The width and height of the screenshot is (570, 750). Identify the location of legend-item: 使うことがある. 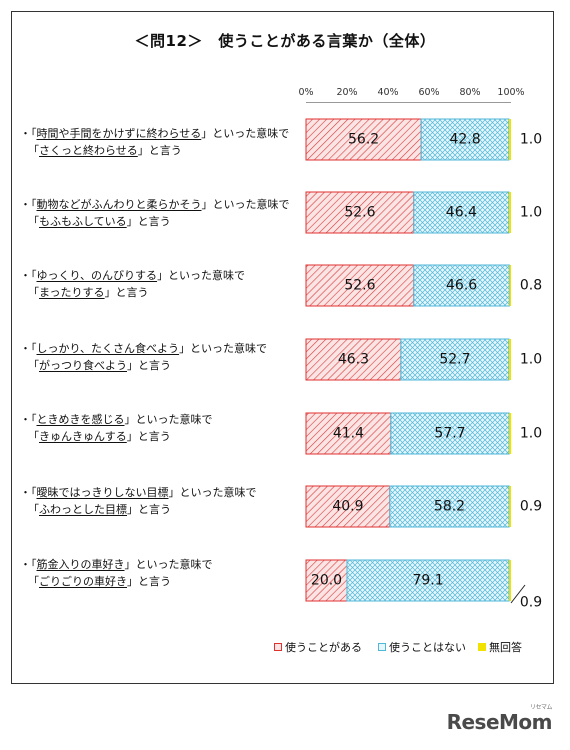
(318, 647).